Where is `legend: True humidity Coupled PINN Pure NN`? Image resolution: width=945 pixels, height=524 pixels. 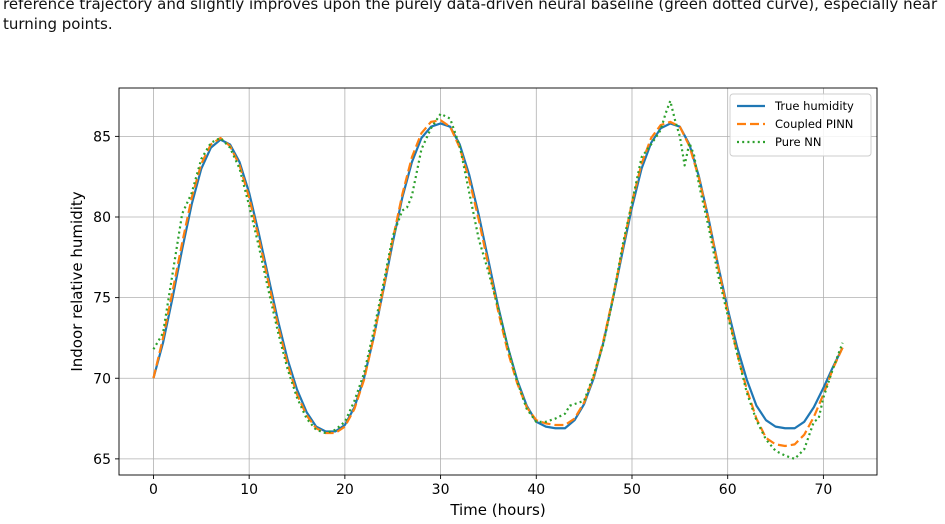
legend: True humidity Coupled PINN Pure NN is located at coordinates (800, 125).